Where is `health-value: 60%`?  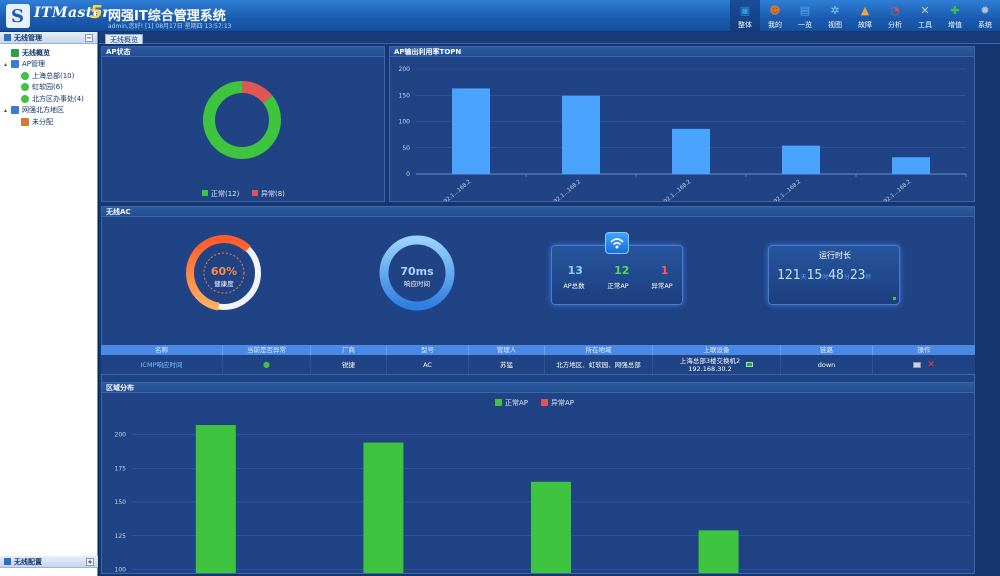 health-value: 60% is located at coordinates (224, 271).